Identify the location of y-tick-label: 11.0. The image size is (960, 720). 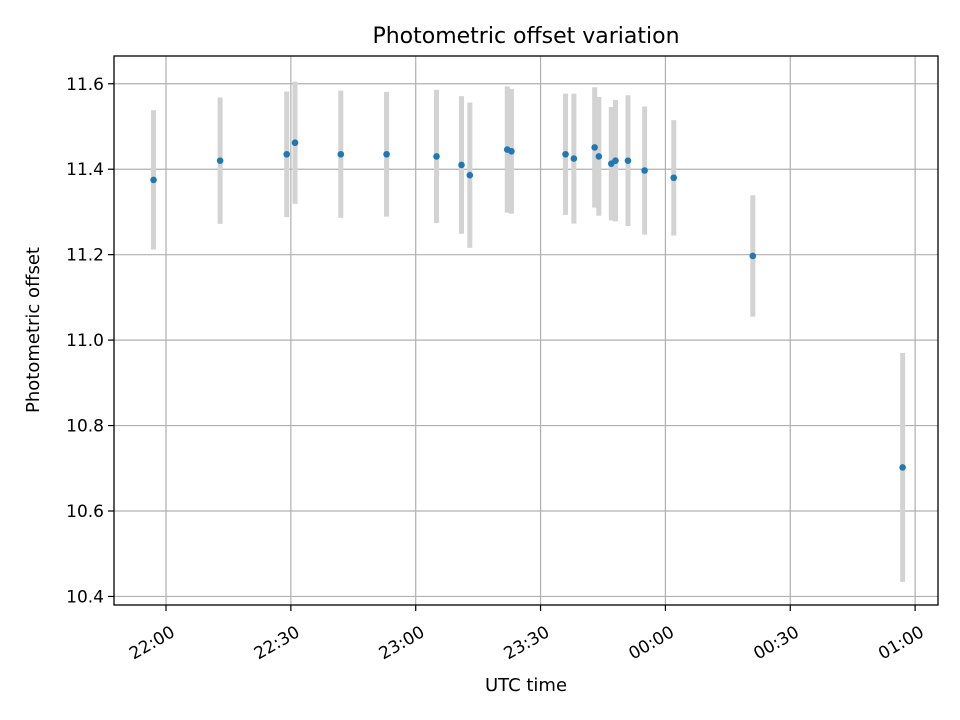
(85, 341).